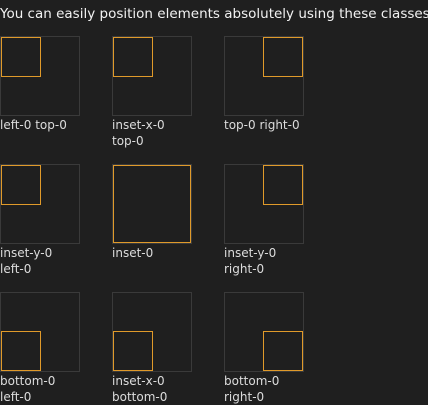 The width and height of the screenshot is (428, 405). Describe the element at coordinates (27, 389) in the screenshot. I see `class-label: bottom-0 left-0` at that location.